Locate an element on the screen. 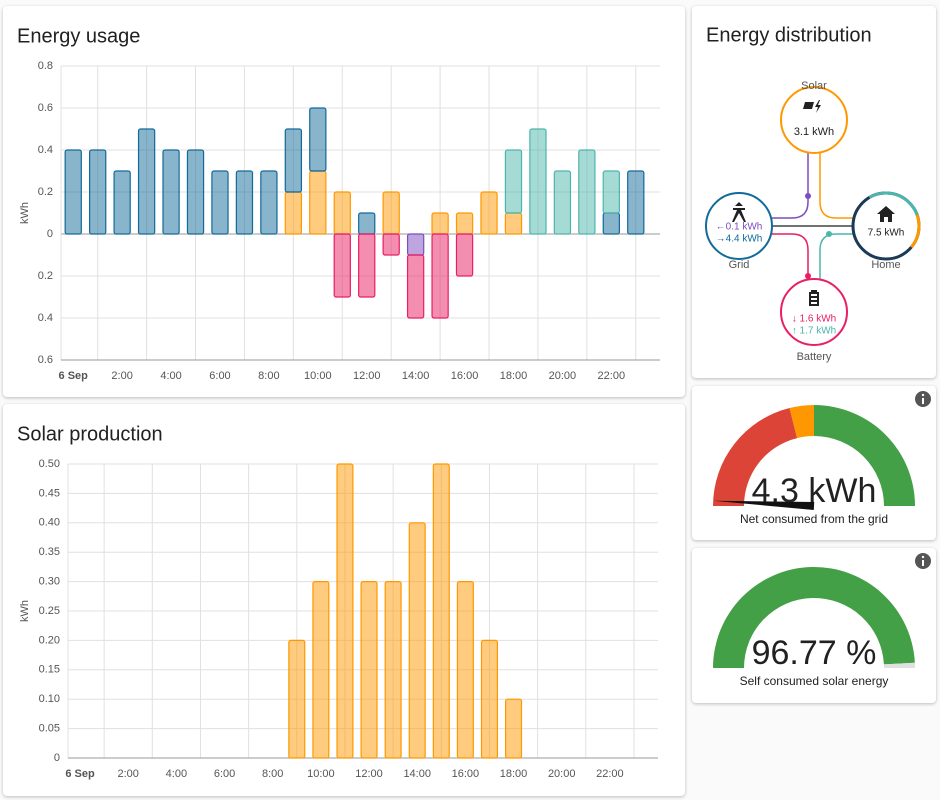  gauge-needle is located at coordinates (764, 505).